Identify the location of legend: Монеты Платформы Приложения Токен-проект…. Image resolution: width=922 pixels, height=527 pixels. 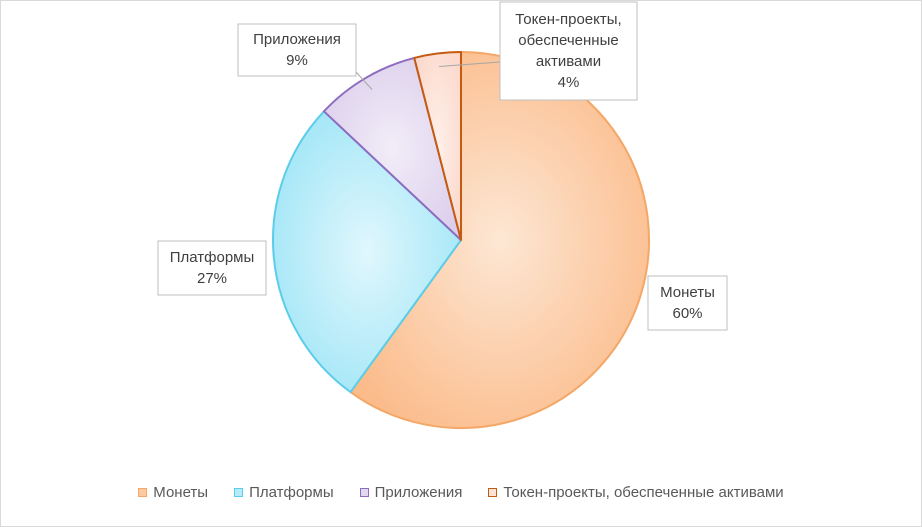
(461, 492).